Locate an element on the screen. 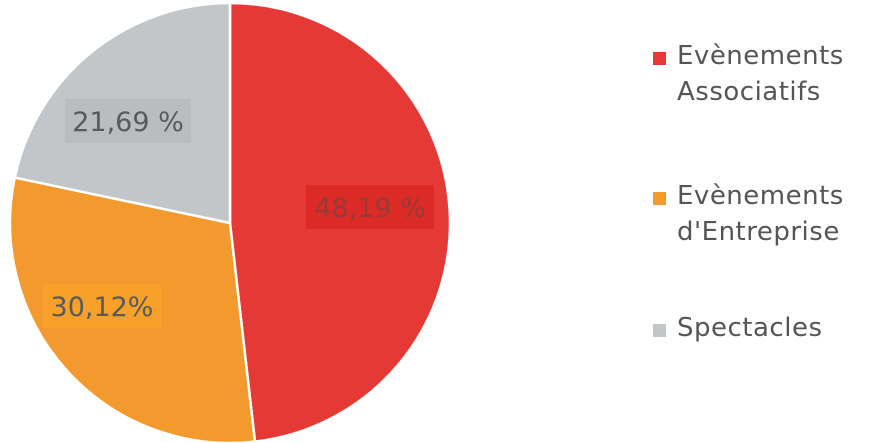  legend-item-evenements-entreprise: Evènements d'Entreprise is located at coordinates (748, 214).